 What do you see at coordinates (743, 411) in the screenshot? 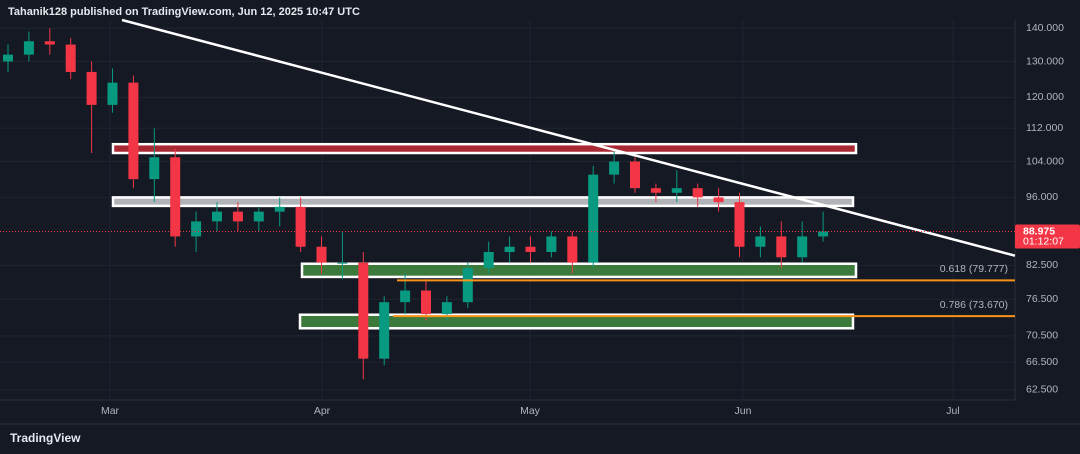
I see `x-tick-label: Jun` at bounding box center [743, 411].